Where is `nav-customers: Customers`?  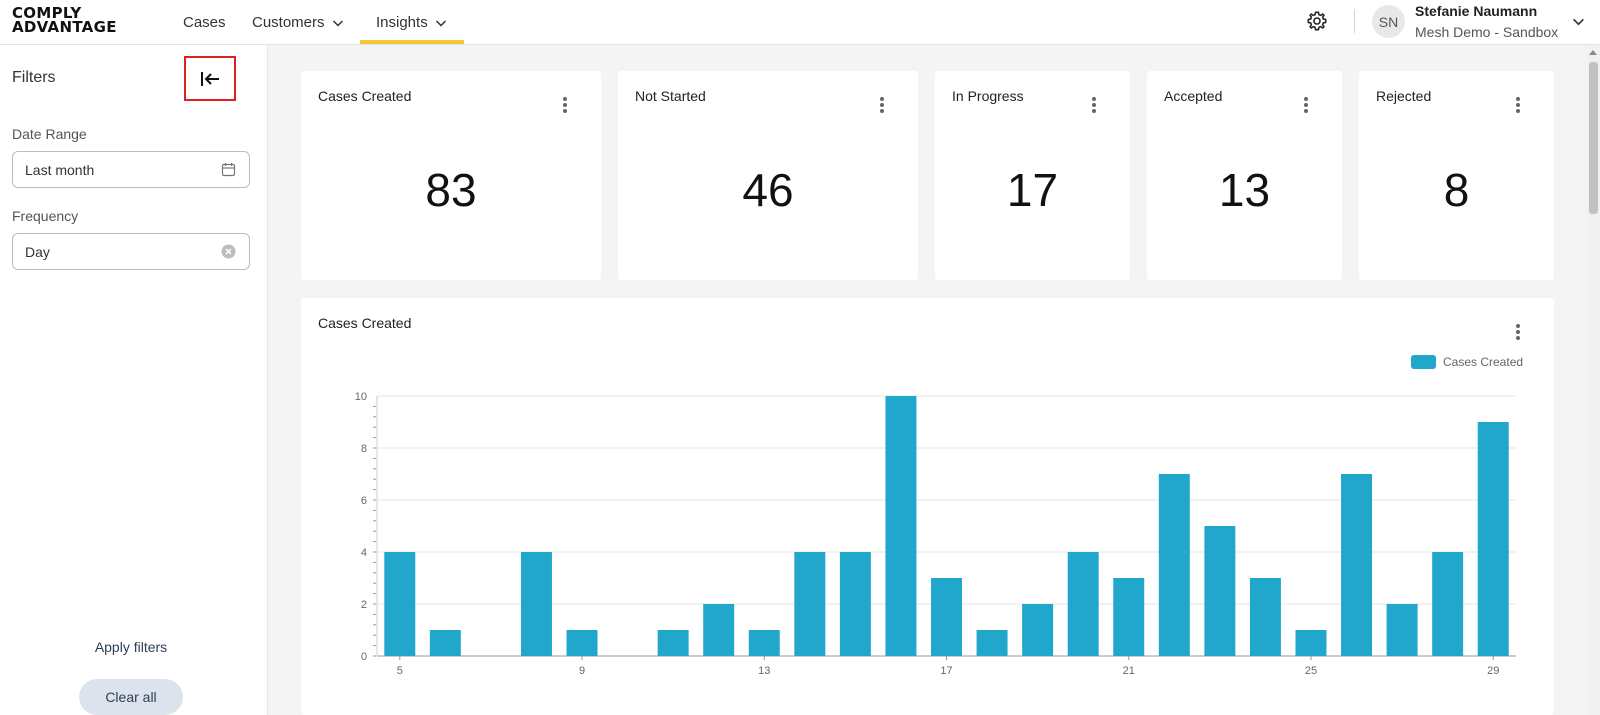 nav-customers: Customers is located at coordinates (298, 22).